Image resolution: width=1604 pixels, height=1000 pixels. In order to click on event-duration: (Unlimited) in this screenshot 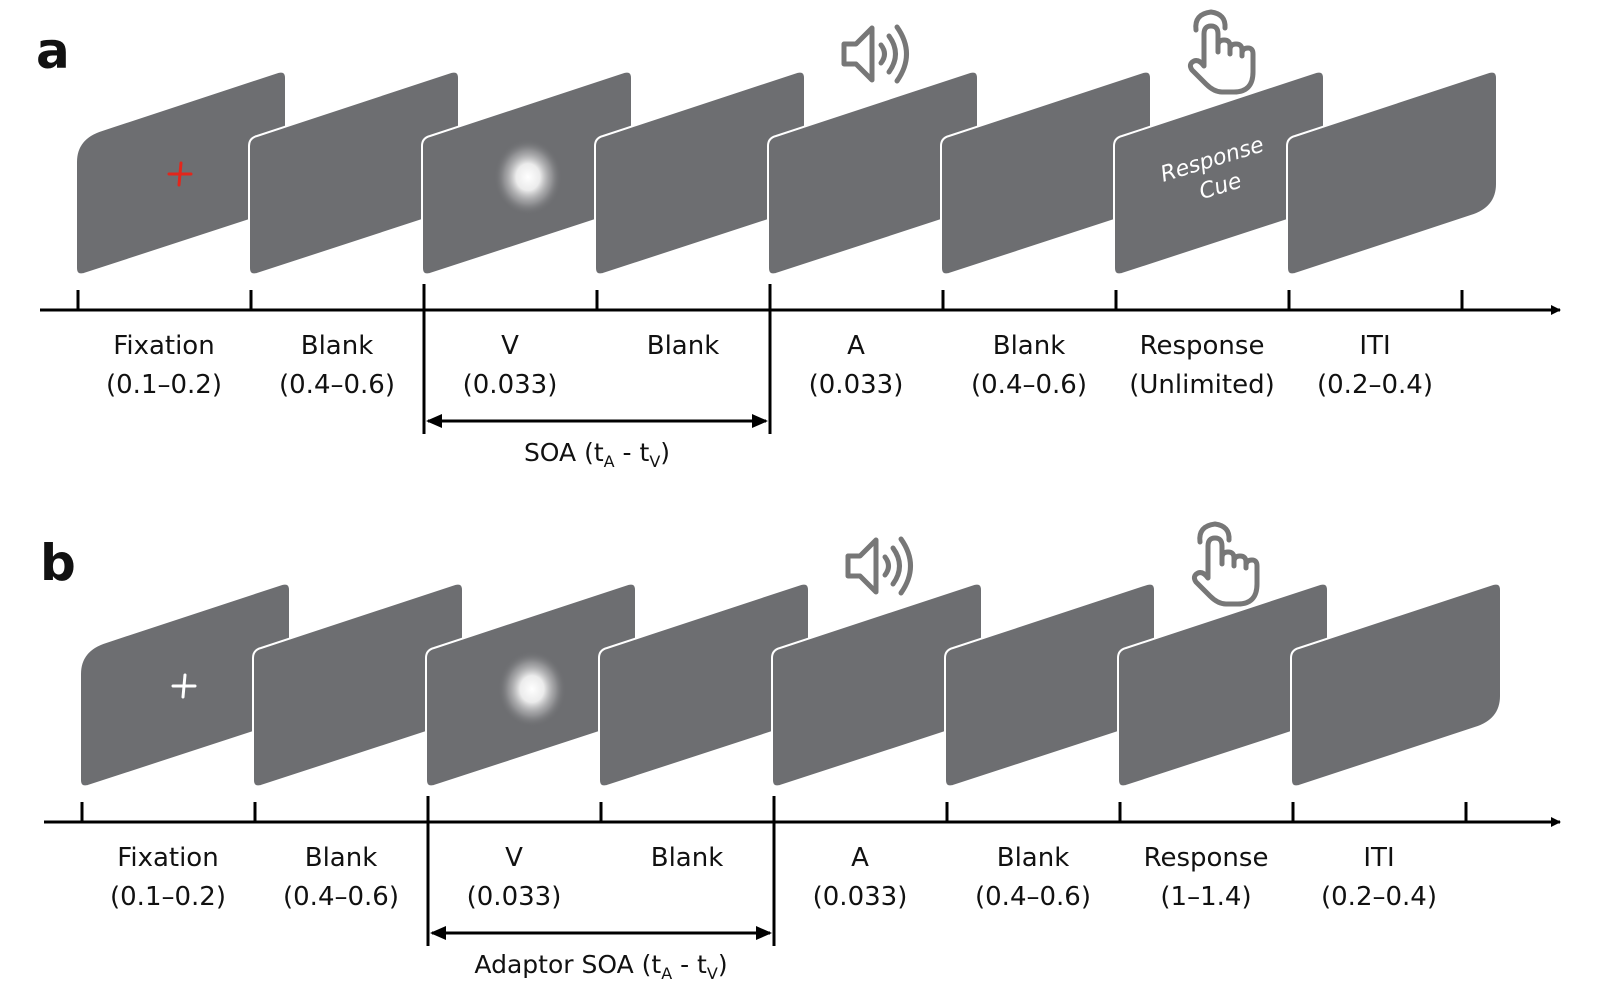, I will do `click(1202, 385)`.